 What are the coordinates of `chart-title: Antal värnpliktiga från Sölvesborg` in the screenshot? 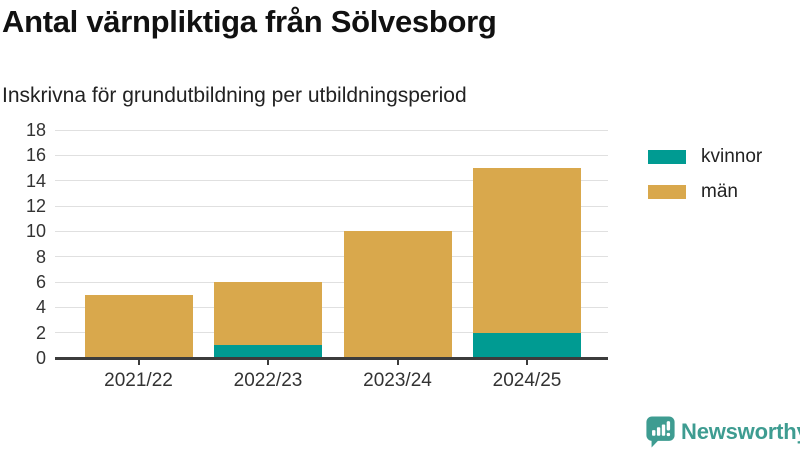 It's located at (249, 21).